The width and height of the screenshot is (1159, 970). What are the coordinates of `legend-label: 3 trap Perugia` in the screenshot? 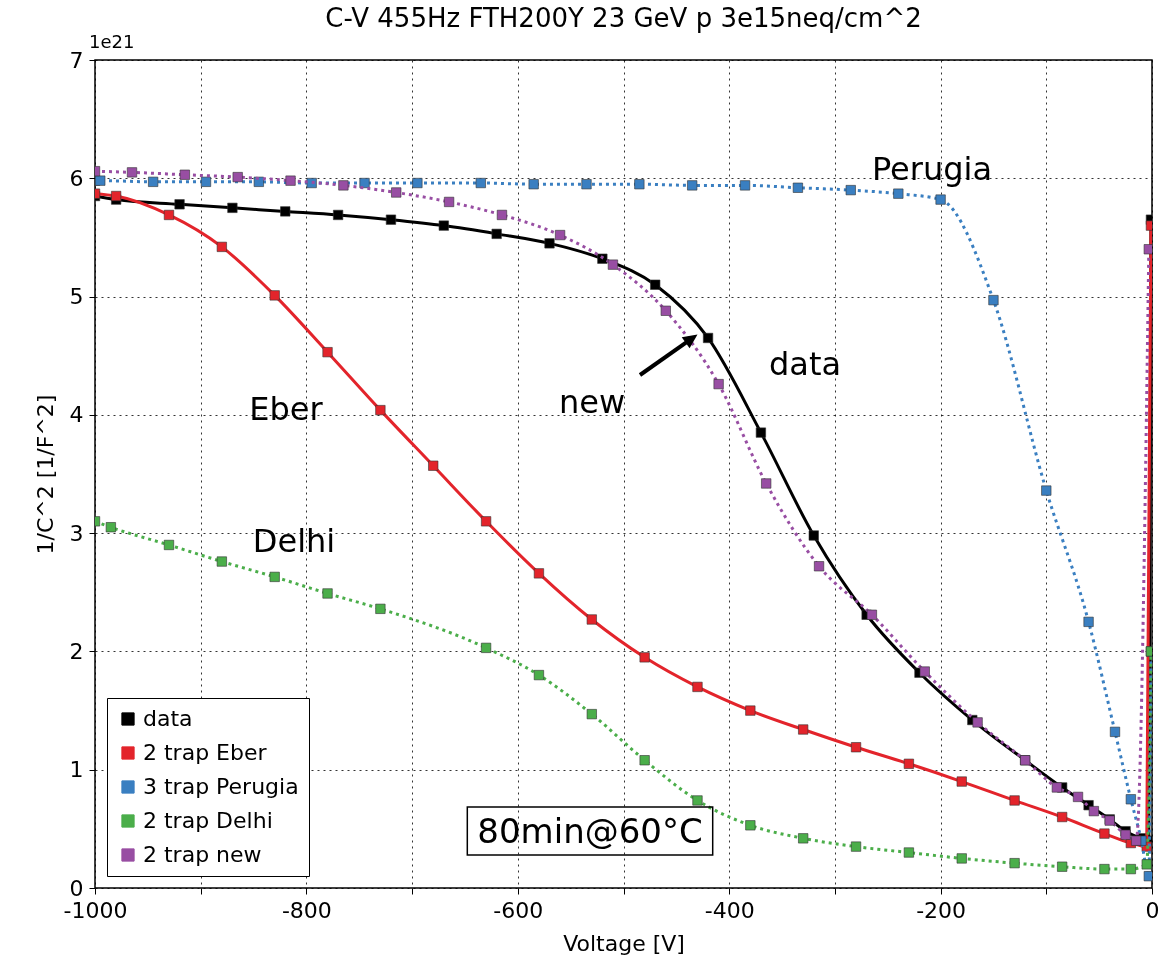 It's located at (221, 786).